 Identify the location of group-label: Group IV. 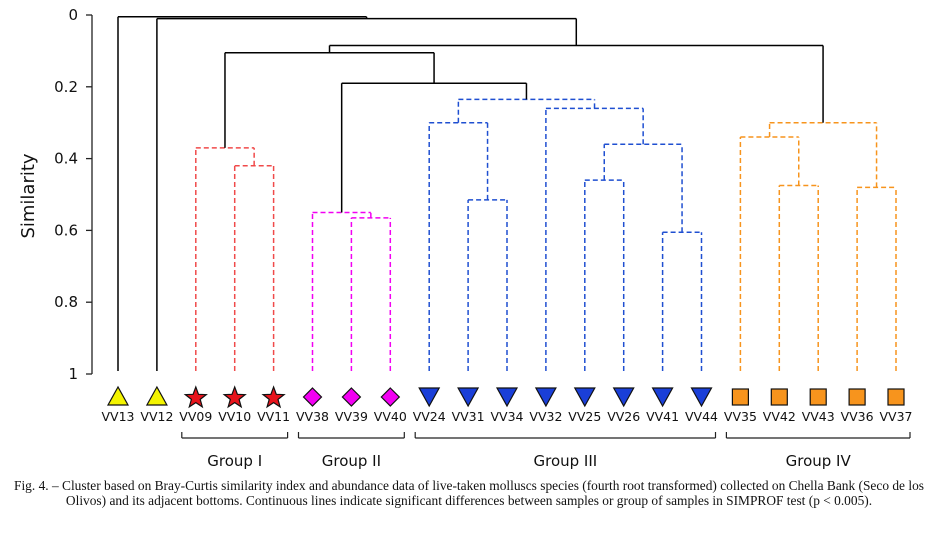
(819, 461).